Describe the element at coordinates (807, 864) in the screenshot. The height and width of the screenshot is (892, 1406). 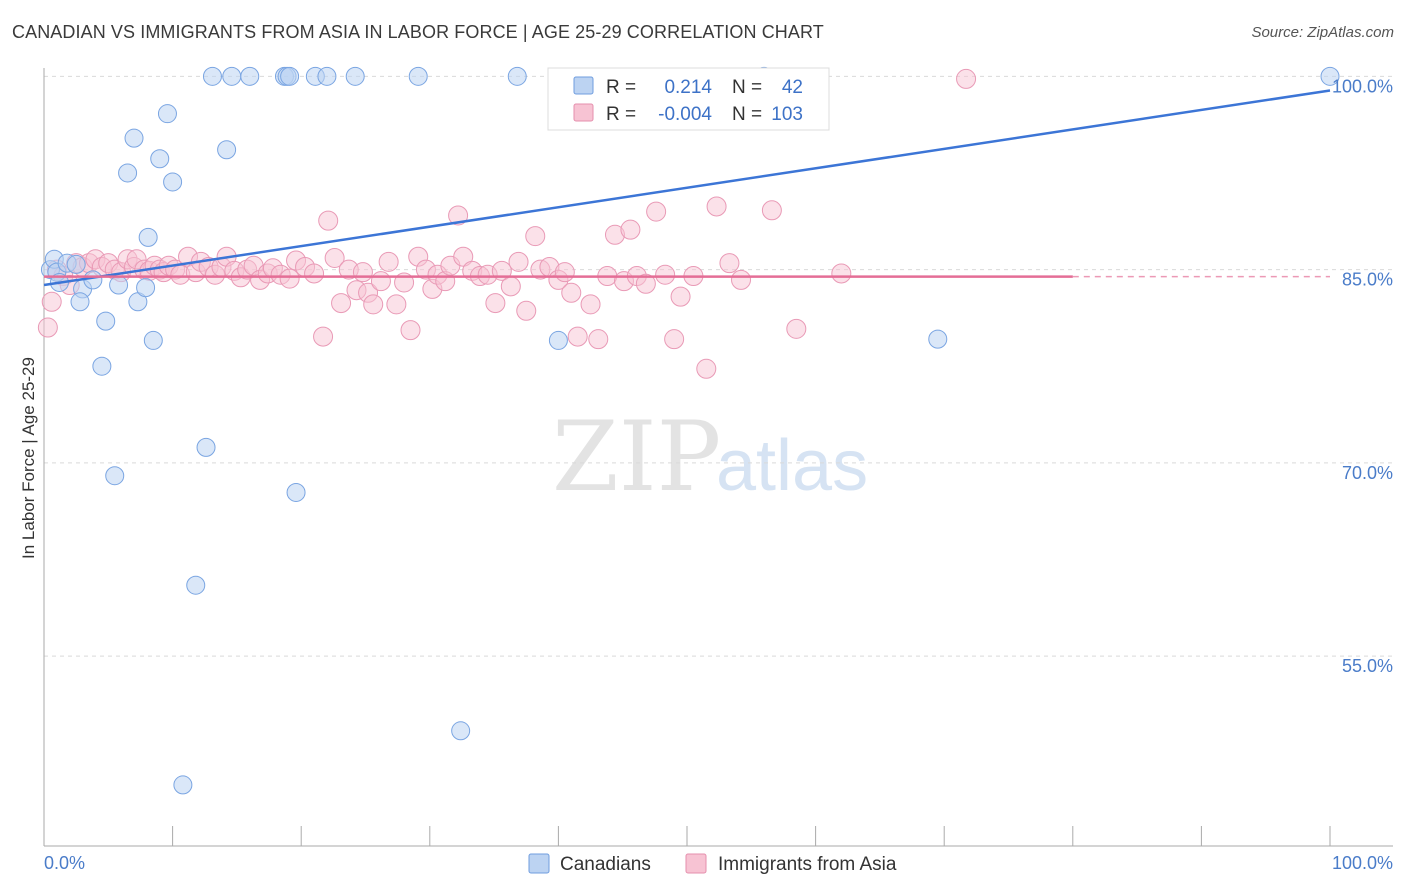
I see `bottom-legend-immigrants: Immigrants from Asia` at that location.